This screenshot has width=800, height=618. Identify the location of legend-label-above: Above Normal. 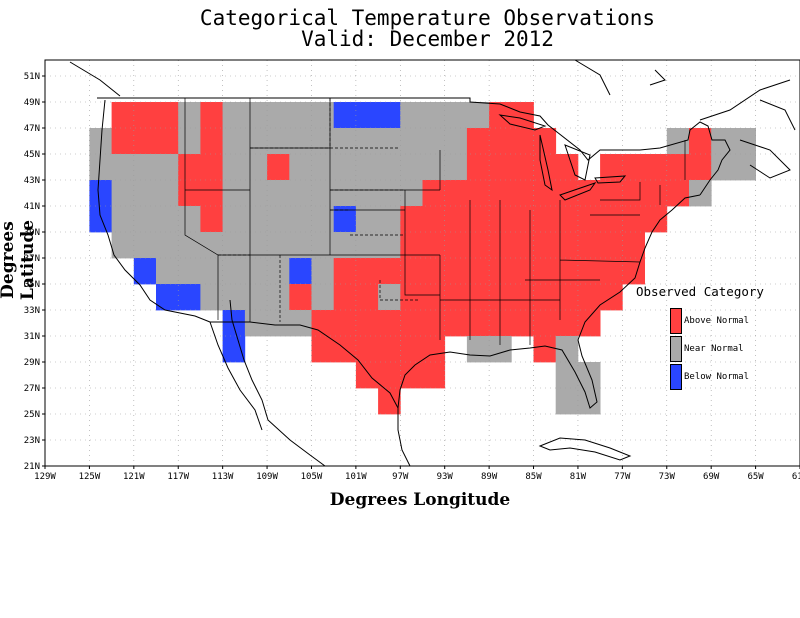
(717, 321).